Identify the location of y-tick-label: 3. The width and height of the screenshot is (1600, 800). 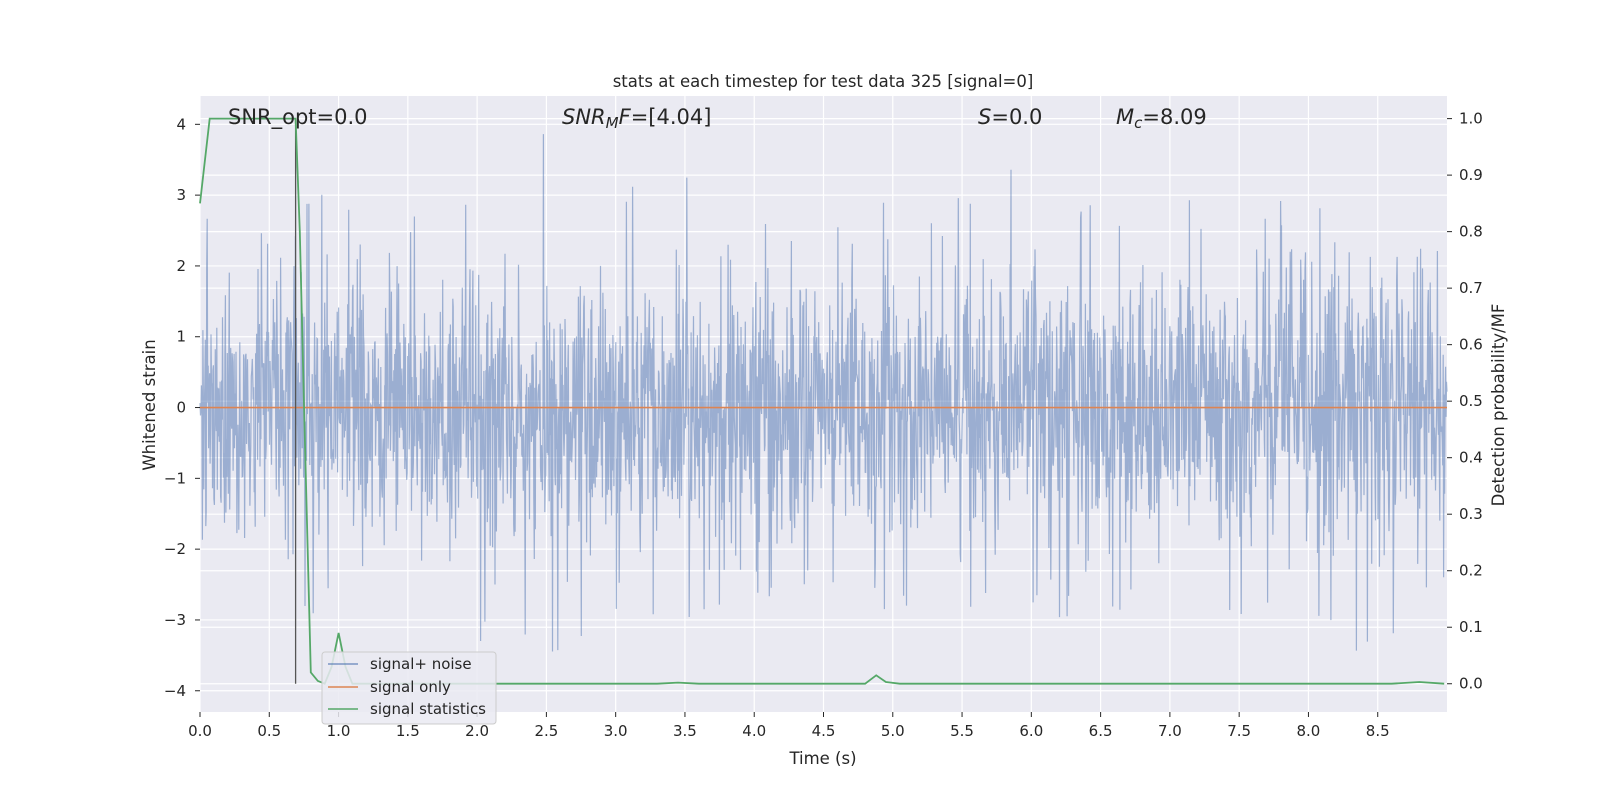
(181, 195).